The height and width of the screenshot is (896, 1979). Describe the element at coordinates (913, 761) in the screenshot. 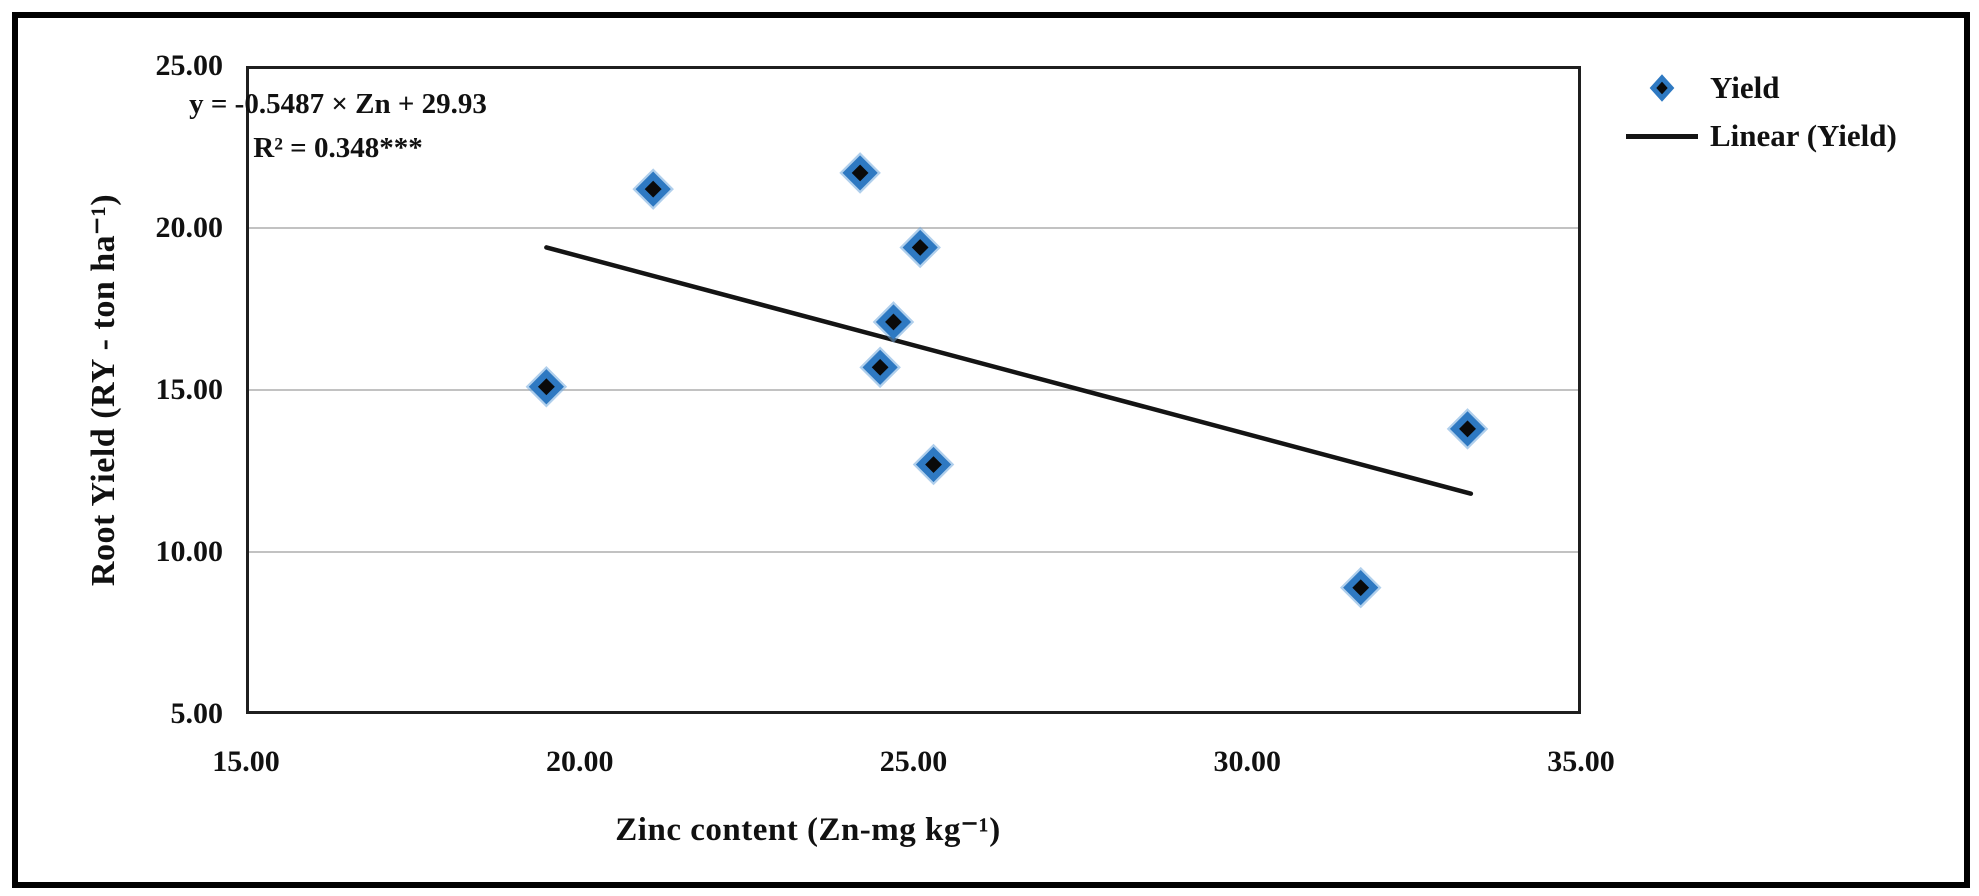

I see `x-tick-label: 25.00` at that location.